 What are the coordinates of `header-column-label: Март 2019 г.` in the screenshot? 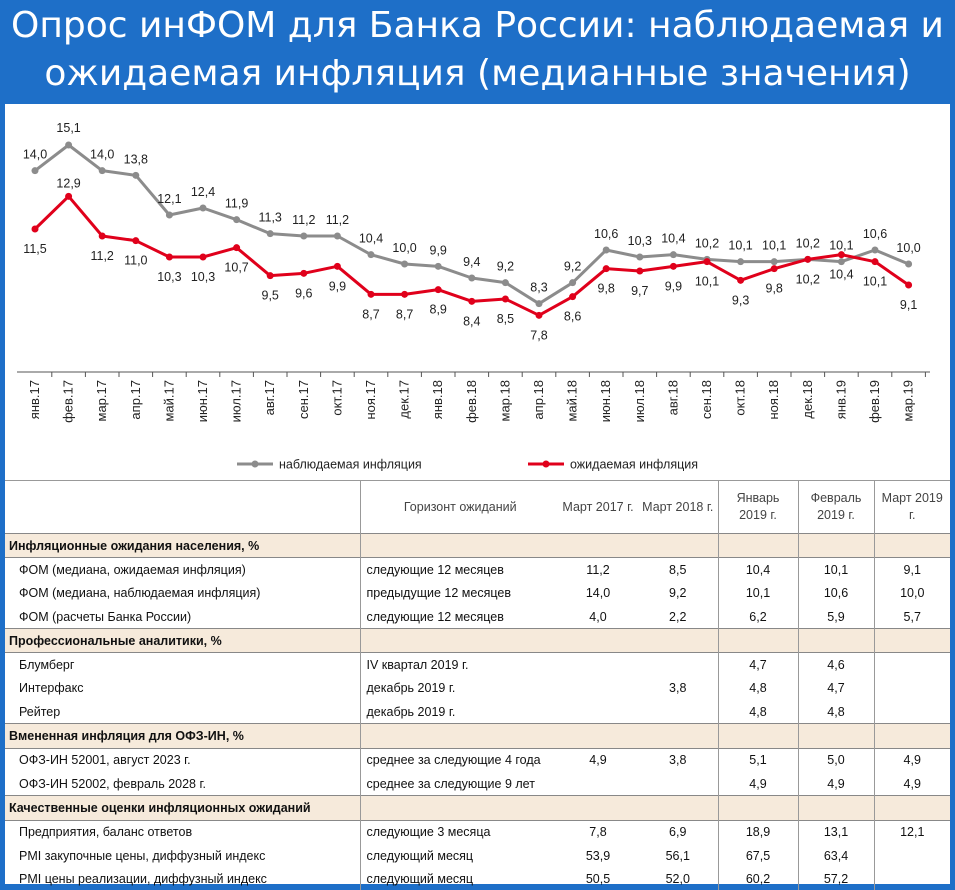 It's located at (911, 507).